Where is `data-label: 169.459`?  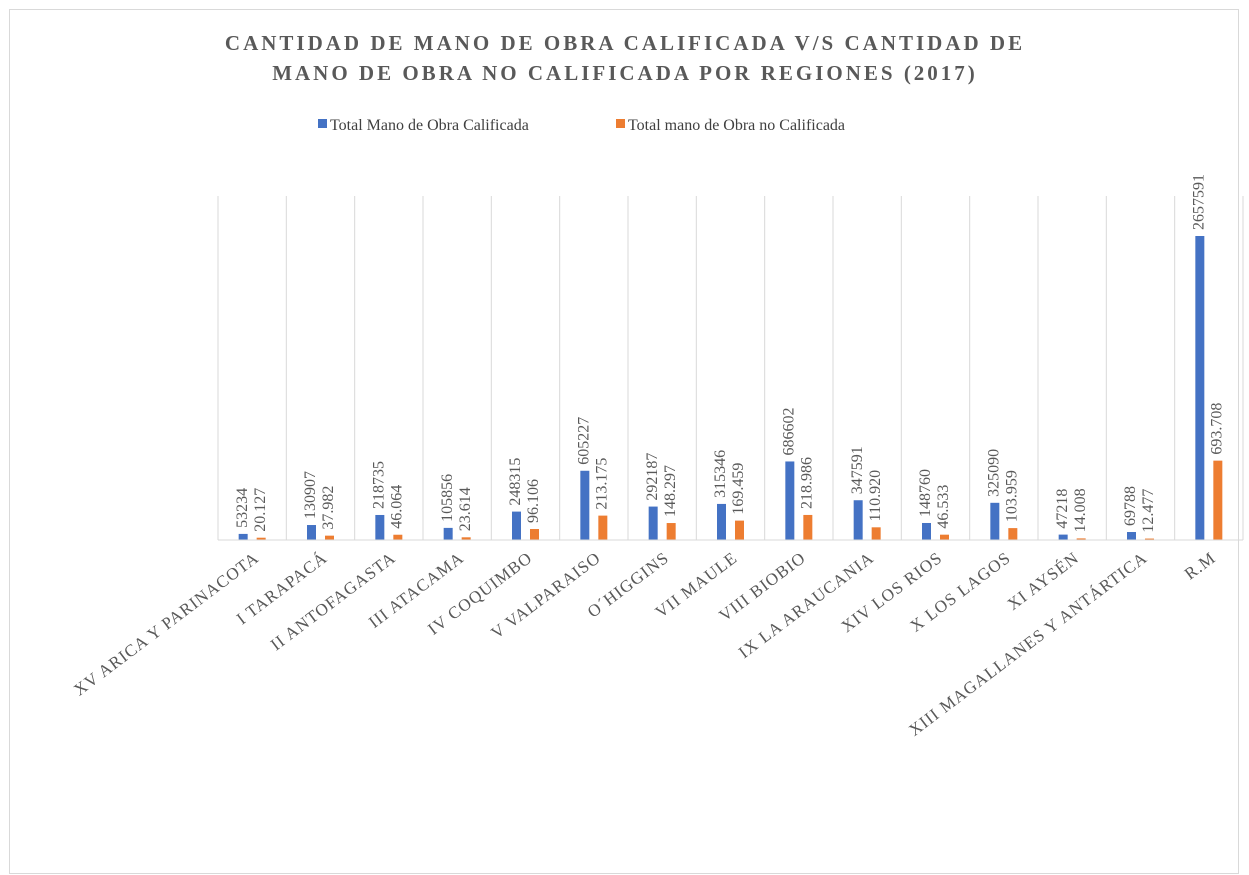
data-label: 169.459 is located at coordinates (738, 489).